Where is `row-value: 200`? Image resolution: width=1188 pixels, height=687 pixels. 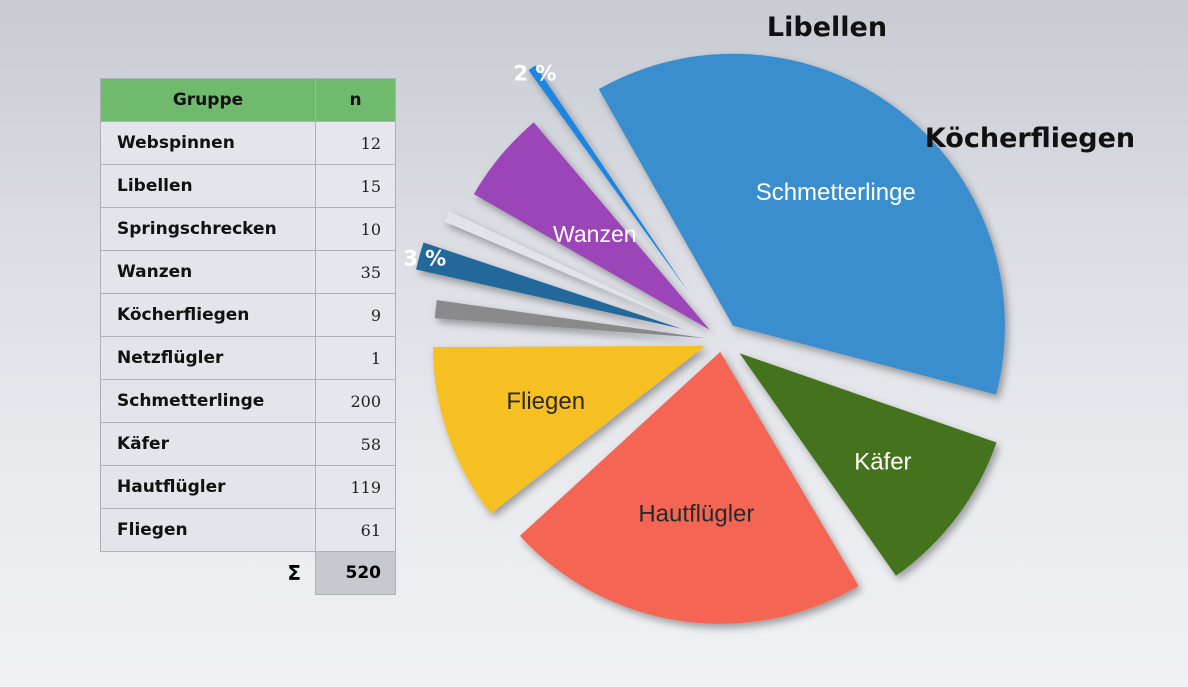
row-value: 200 is located at coordinates (355, 401).